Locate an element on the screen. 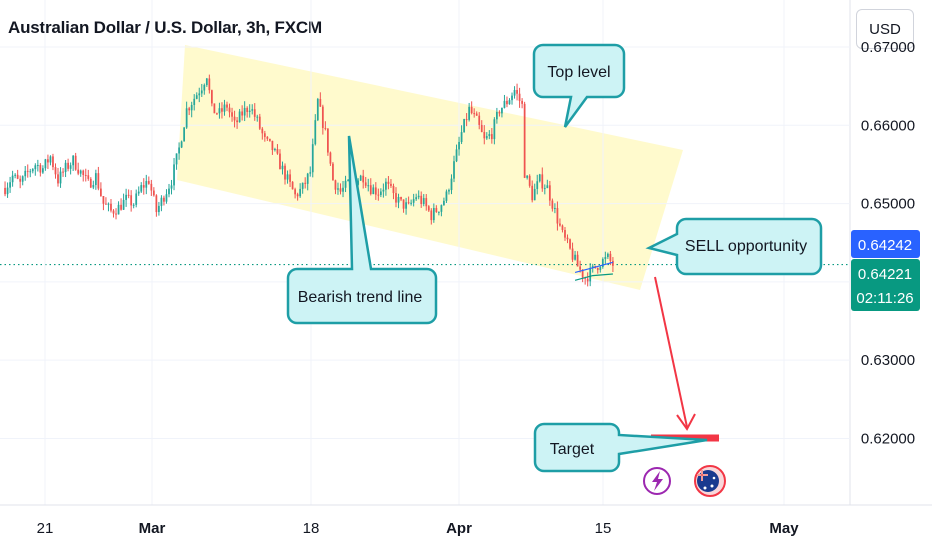 This screenshot has width=932, height=550. time-axis: 21 Mar 18 Apr 15 May is located at coordinates (466, 520).